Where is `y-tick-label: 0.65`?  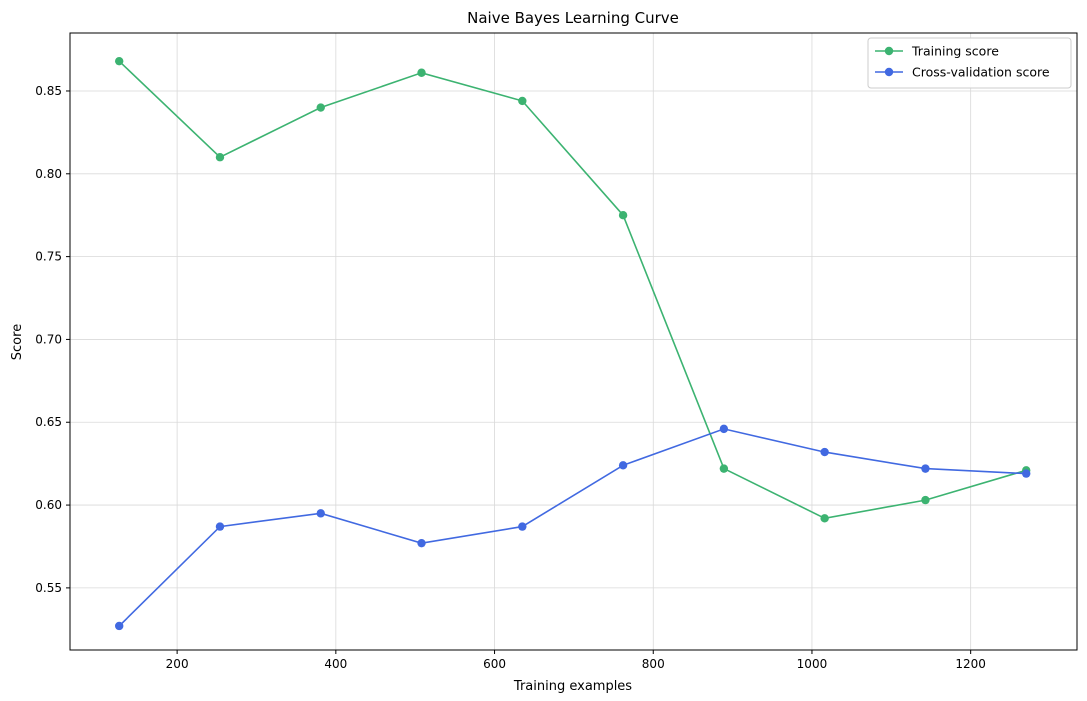 y-tick-label: 0.65 is located at coordinates (48, 422).